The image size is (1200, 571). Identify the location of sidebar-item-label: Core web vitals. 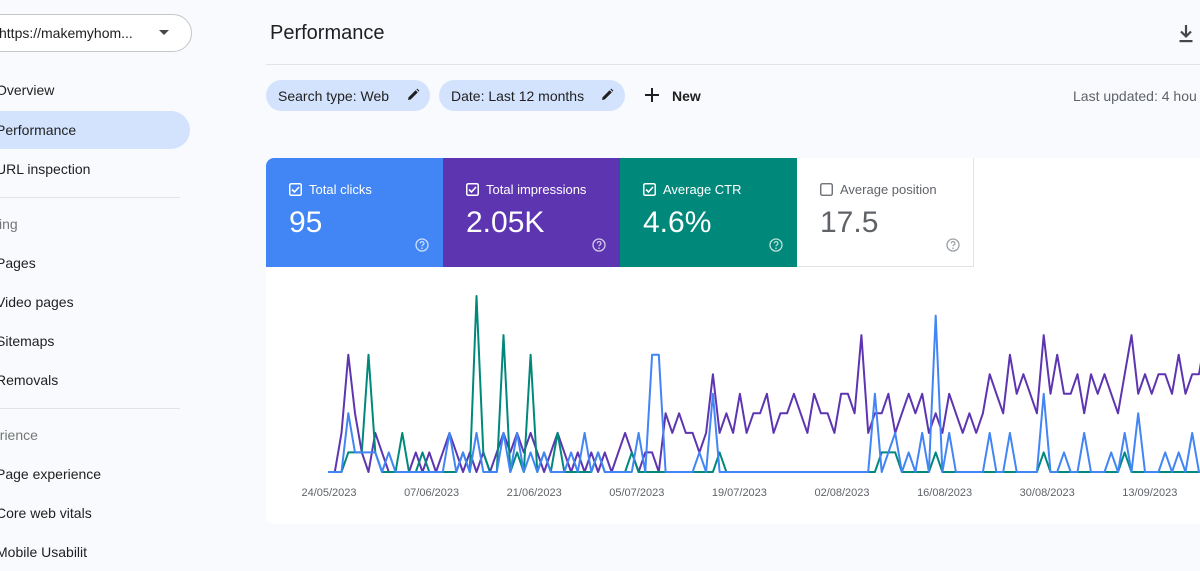
(46, 513).